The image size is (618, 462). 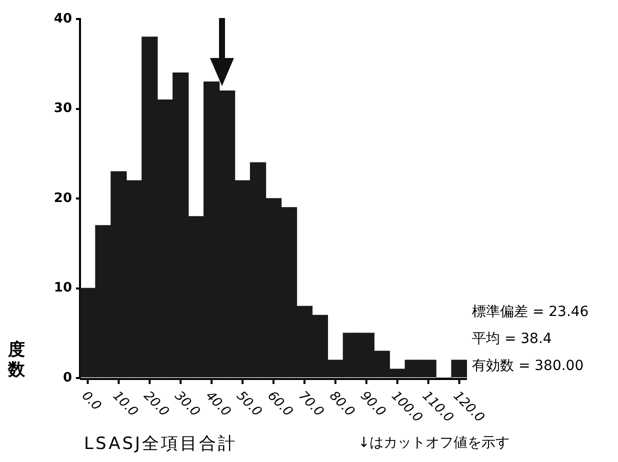 What do you see at coordinates (218, 404) in the screenshot?
I see `x-tick-label: 40.0` at bounding box center [218, 404].